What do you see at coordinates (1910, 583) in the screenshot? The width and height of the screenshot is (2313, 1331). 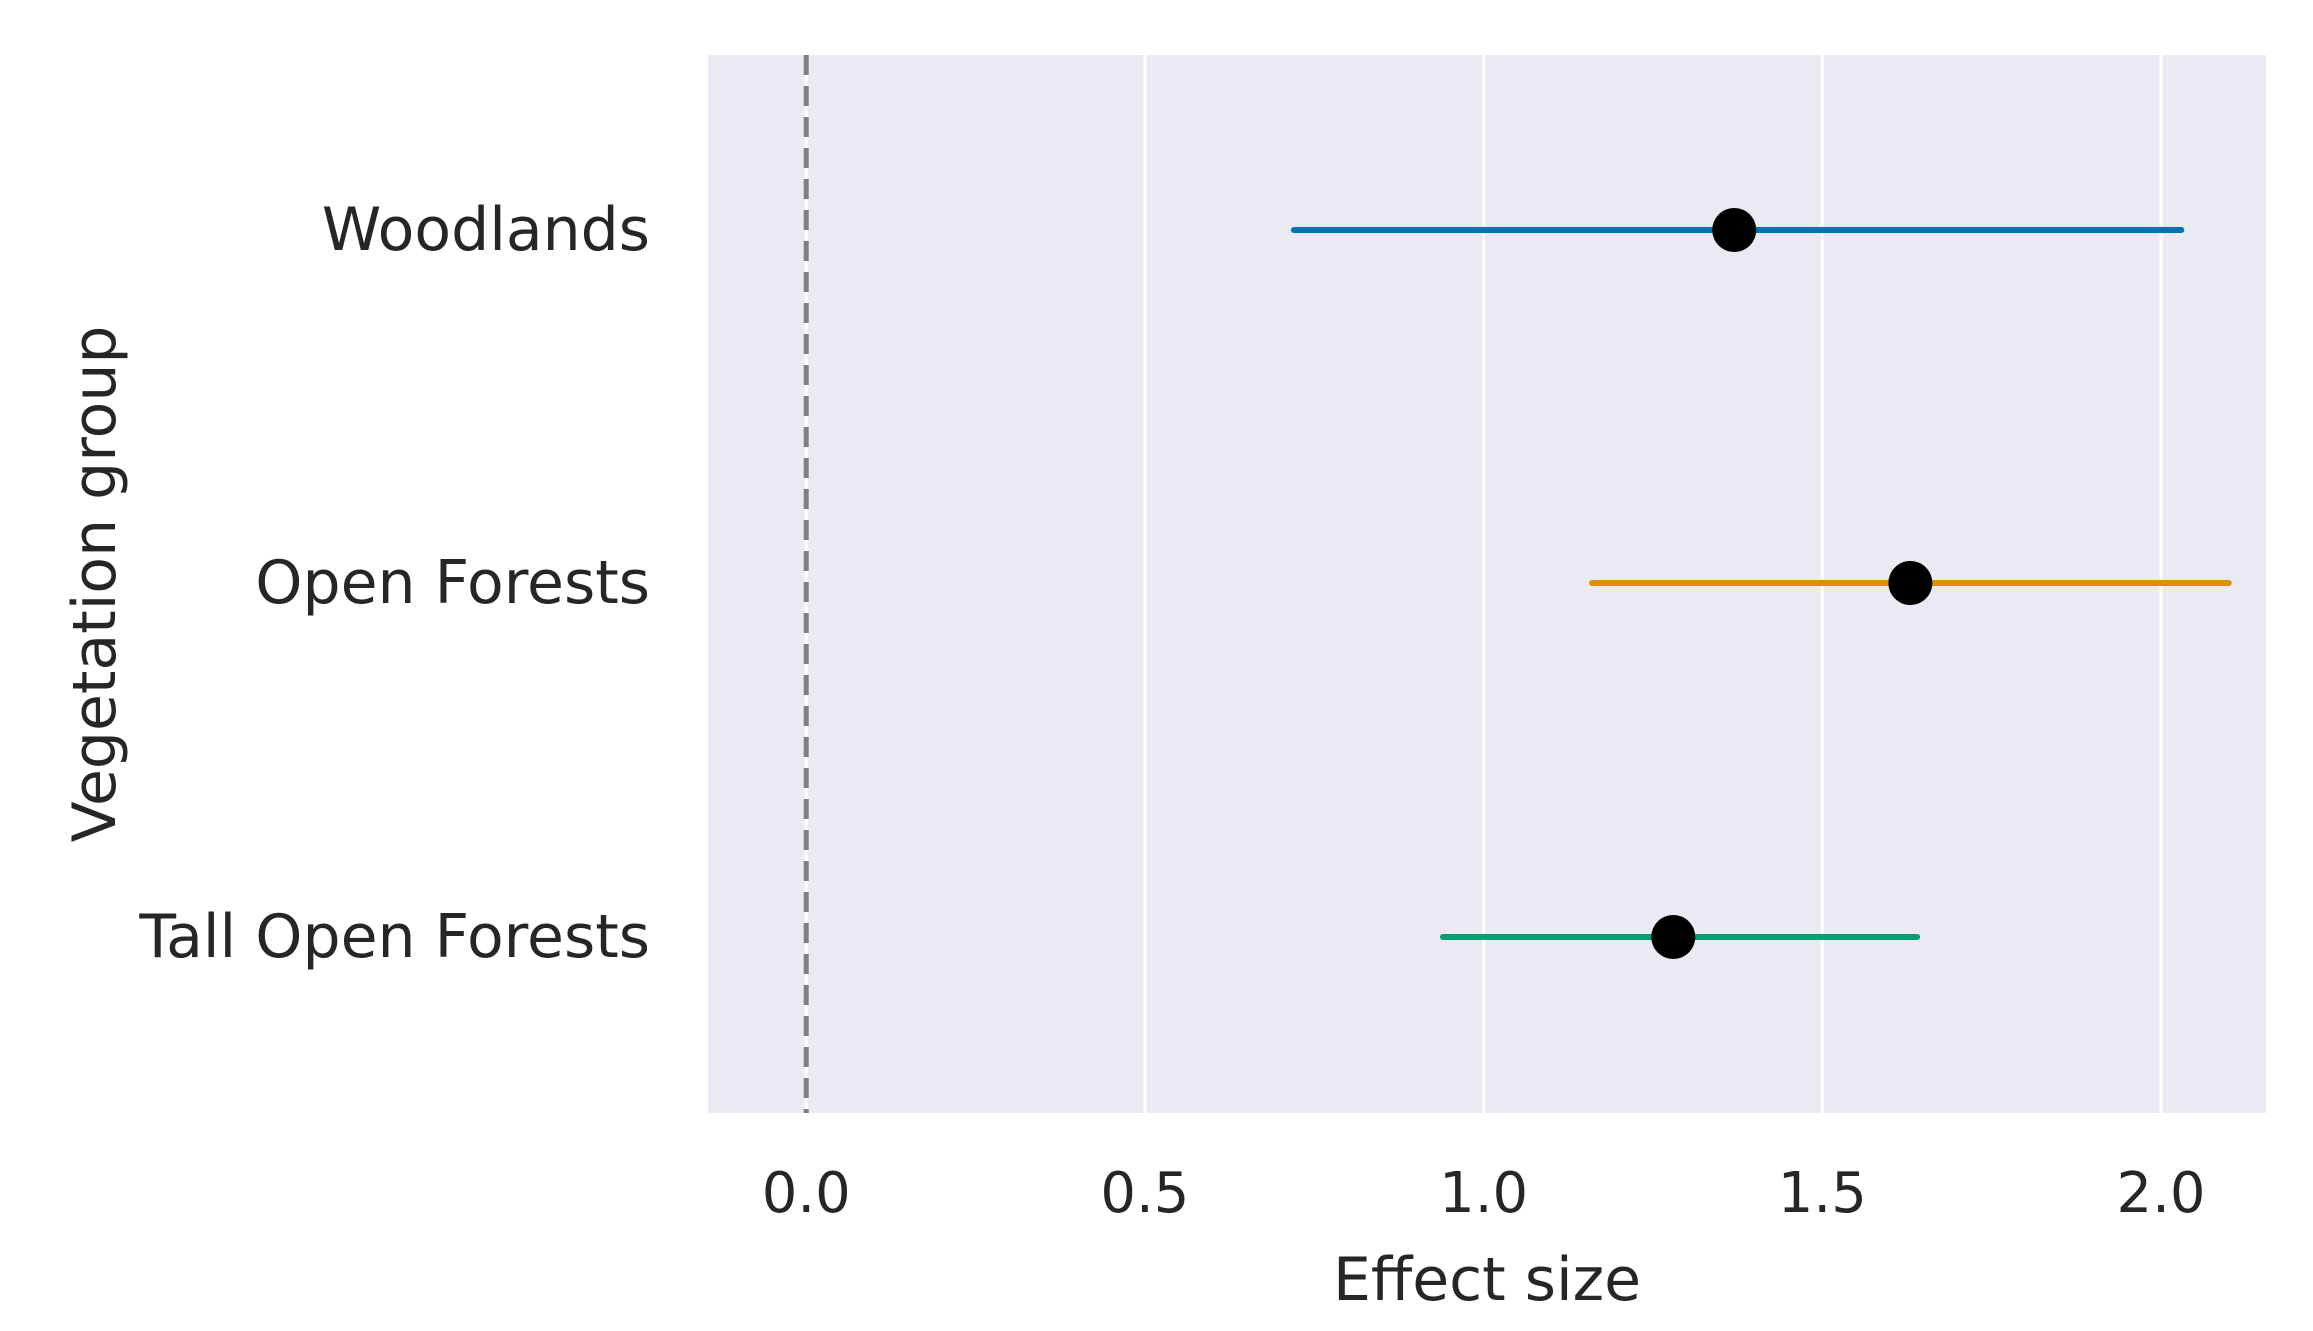 I see `point-open-forests` at bounding box center [1910, 583].